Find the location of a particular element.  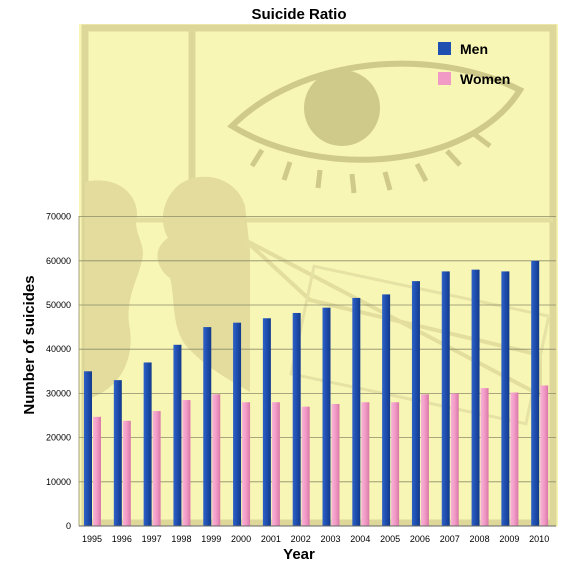

legend: Men Women is located at coordinates (474, 64).